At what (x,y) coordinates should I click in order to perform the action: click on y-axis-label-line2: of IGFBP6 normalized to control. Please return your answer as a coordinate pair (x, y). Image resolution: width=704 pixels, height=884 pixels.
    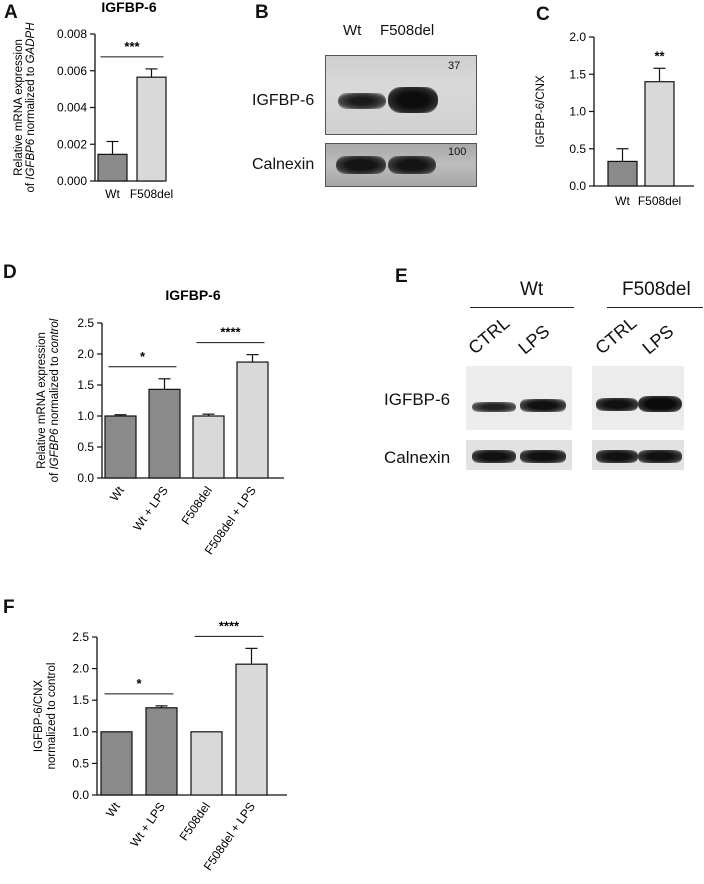
    Looking at the image, I should click on (55, 400).